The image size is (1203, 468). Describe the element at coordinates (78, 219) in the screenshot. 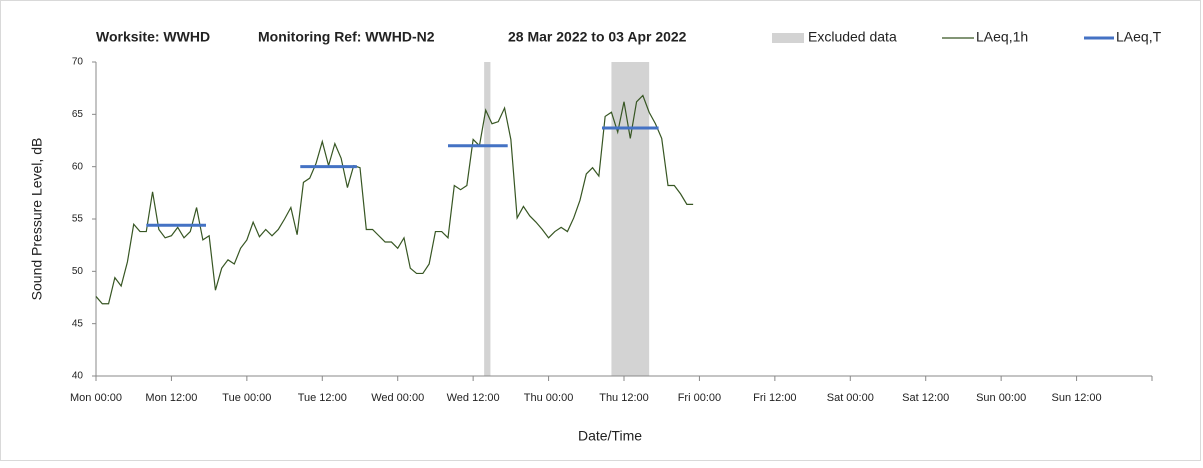

I see `y-tick-label: 55` at that location.